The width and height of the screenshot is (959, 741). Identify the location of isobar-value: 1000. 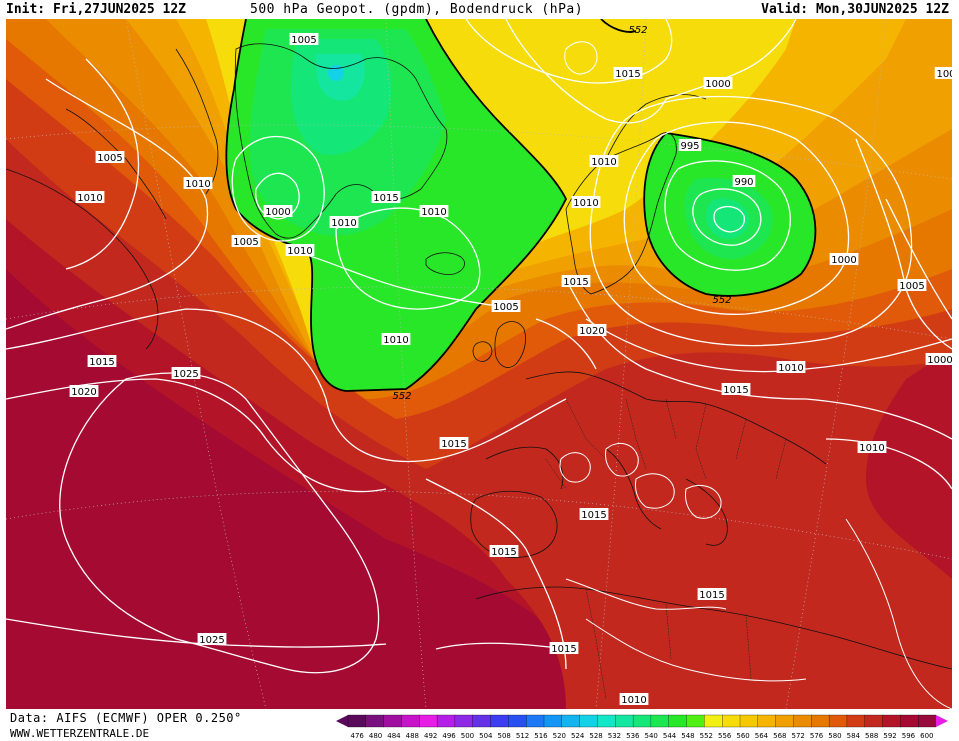
(717, 84).